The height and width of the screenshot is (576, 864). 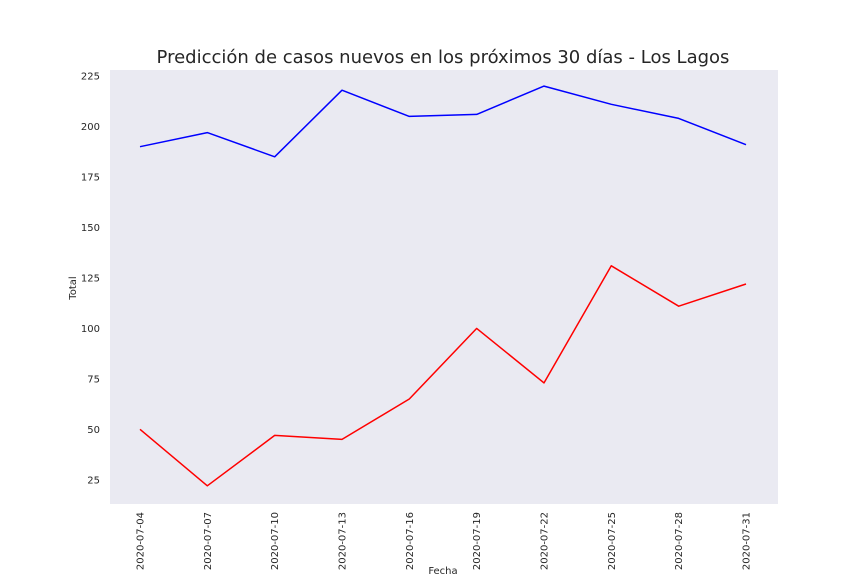 What do you see at coordinates (90, 177) in the screenshot?
I see `y-tick-label: 175` at bounding box center [90, 177].